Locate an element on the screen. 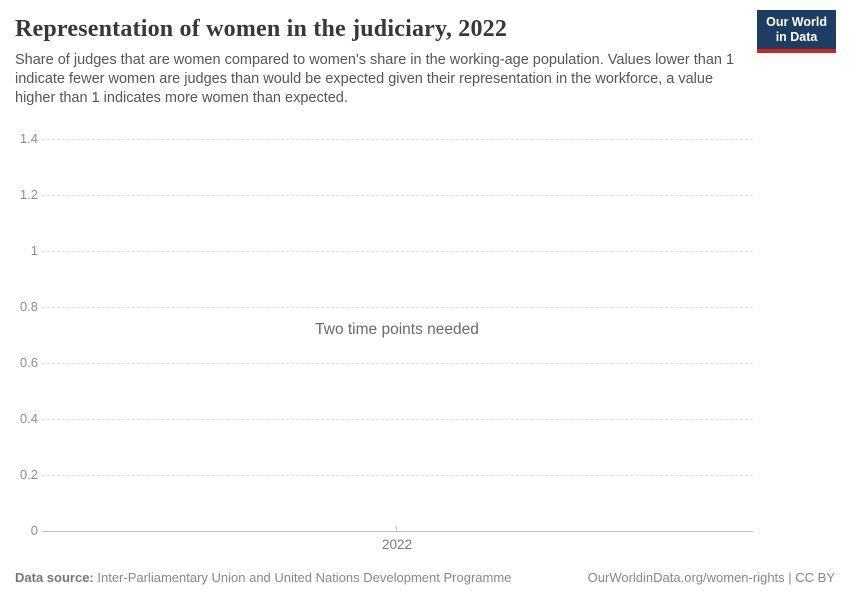  y-axis-tick-label: 0.6 is located at coordinates (28, 362).